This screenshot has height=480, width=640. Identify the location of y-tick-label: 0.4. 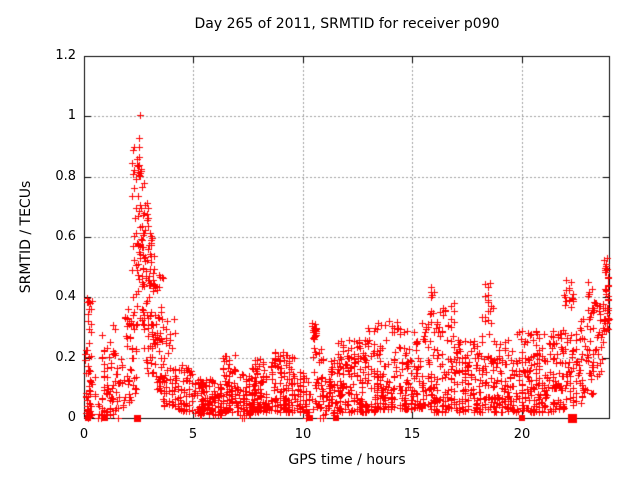
(65, 296).